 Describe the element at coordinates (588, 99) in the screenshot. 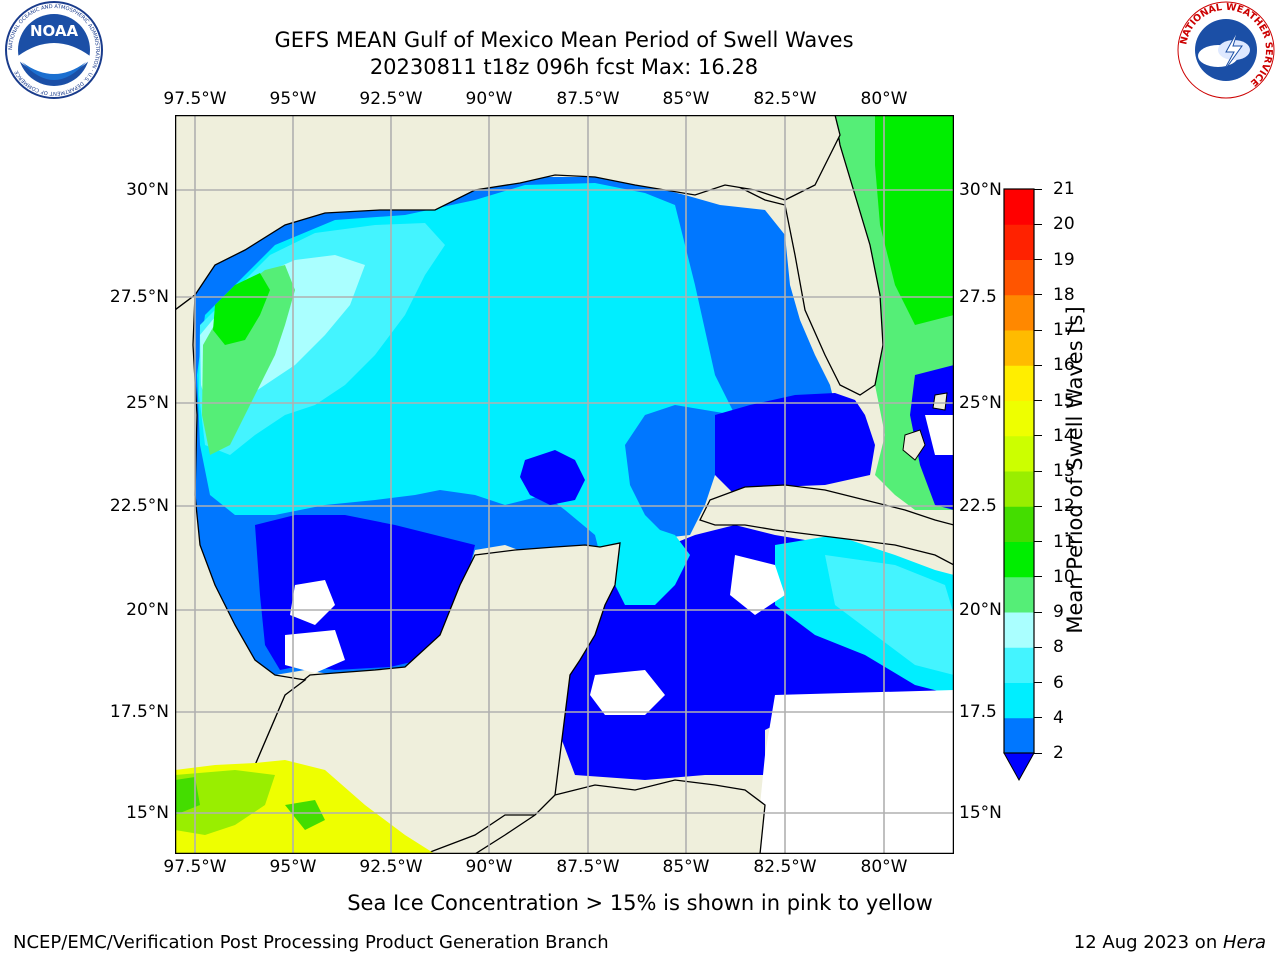

I see `lon-tick-top: 87.5°W` at that location.